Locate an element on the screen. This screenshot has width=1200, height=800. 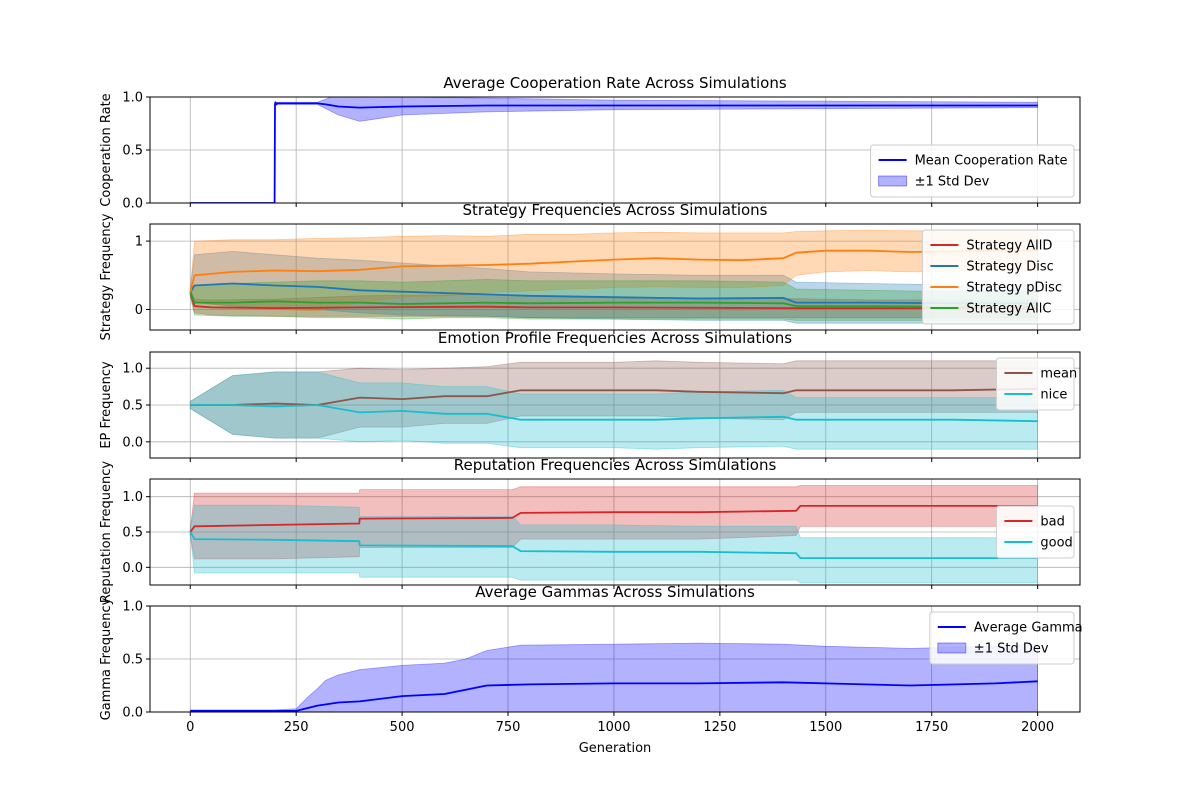
axes-frame is located at coordinates (615, 277).